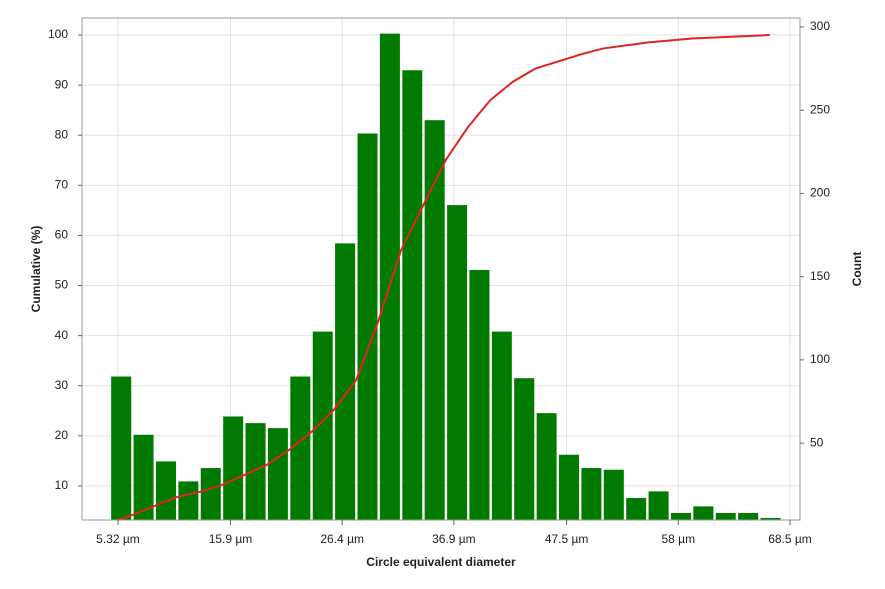 The height and width of the screenshot is (589, 885). What do you see at coordinates (817, 442) in the screenshot?
I see `y2-tick-label: 50` at bounding box center [817, 442].